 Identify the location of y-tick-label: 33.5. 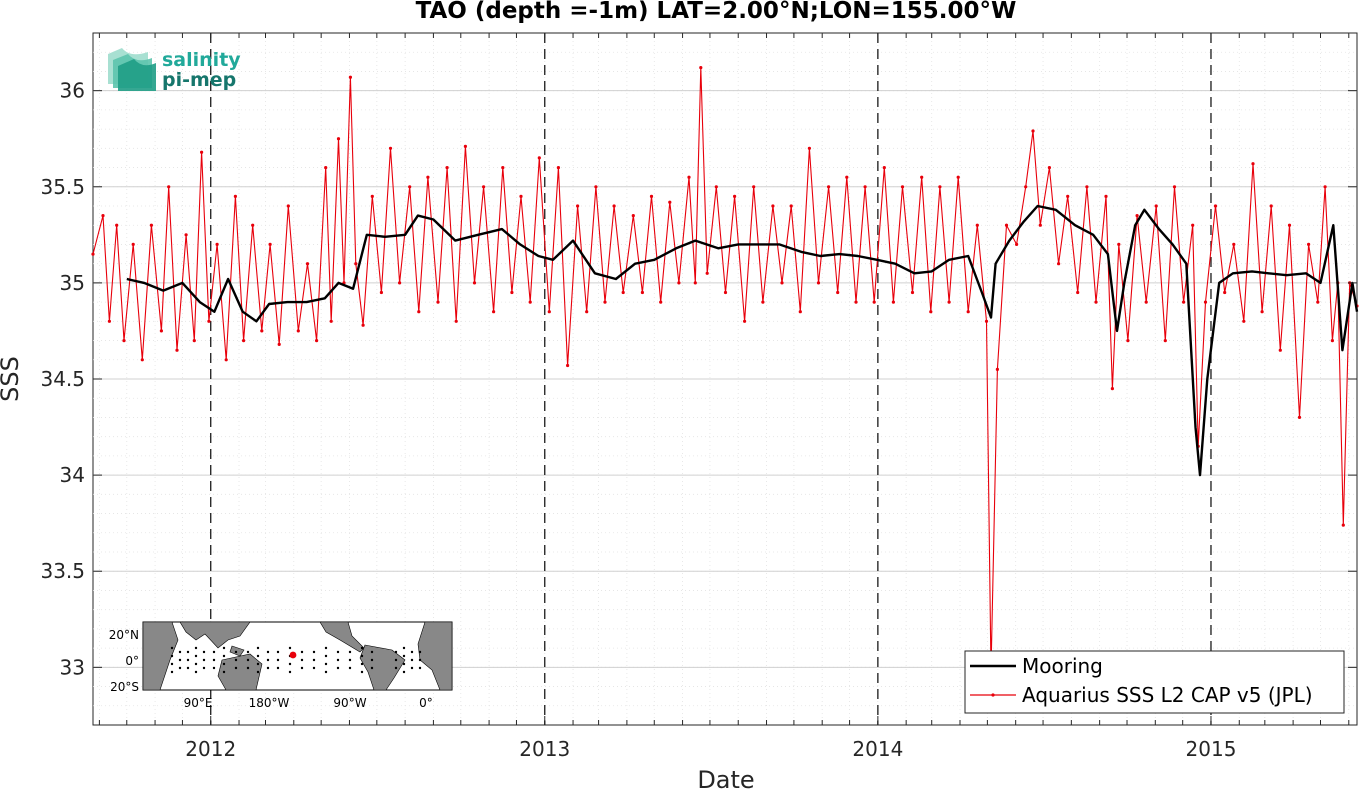
(62, 571).